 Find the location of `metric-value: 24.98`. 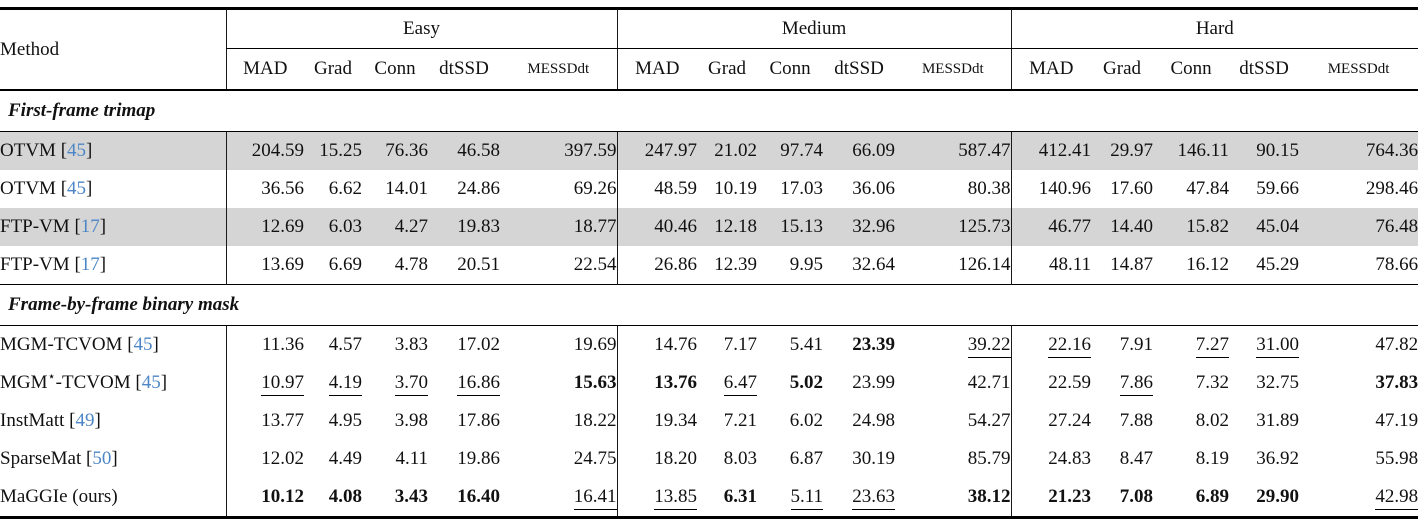

metric-value: 24.98 is located at coordinates (874, 420).